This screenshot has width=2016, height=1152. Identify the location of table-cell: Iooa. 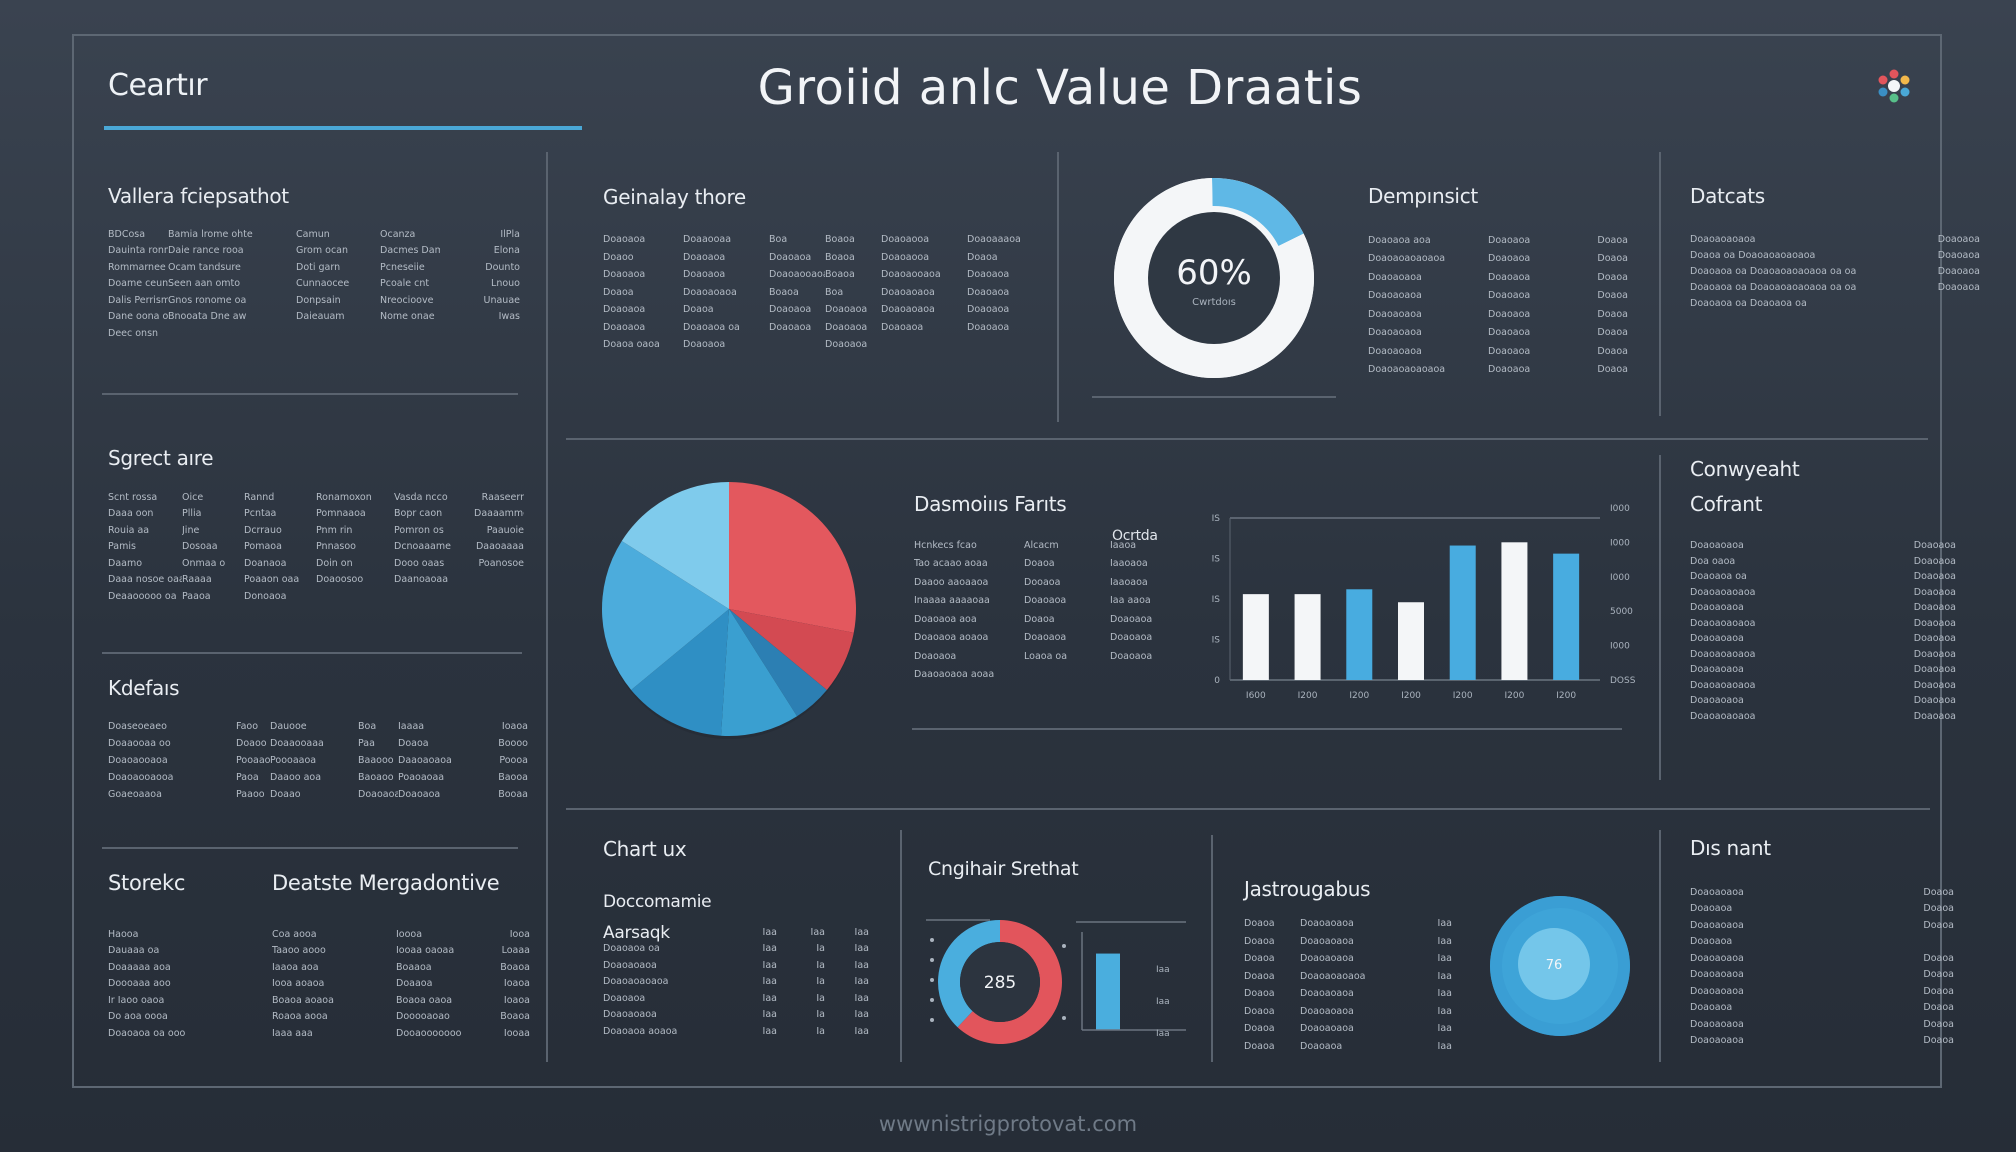
(519, 934).